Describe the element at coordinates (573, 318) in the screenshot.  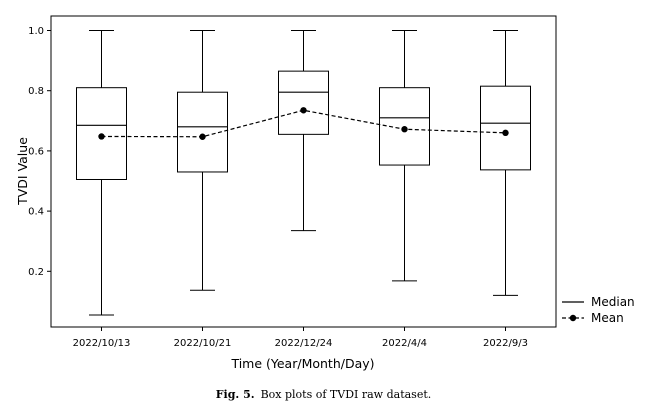
I see `legend-mean-marker` at that location.